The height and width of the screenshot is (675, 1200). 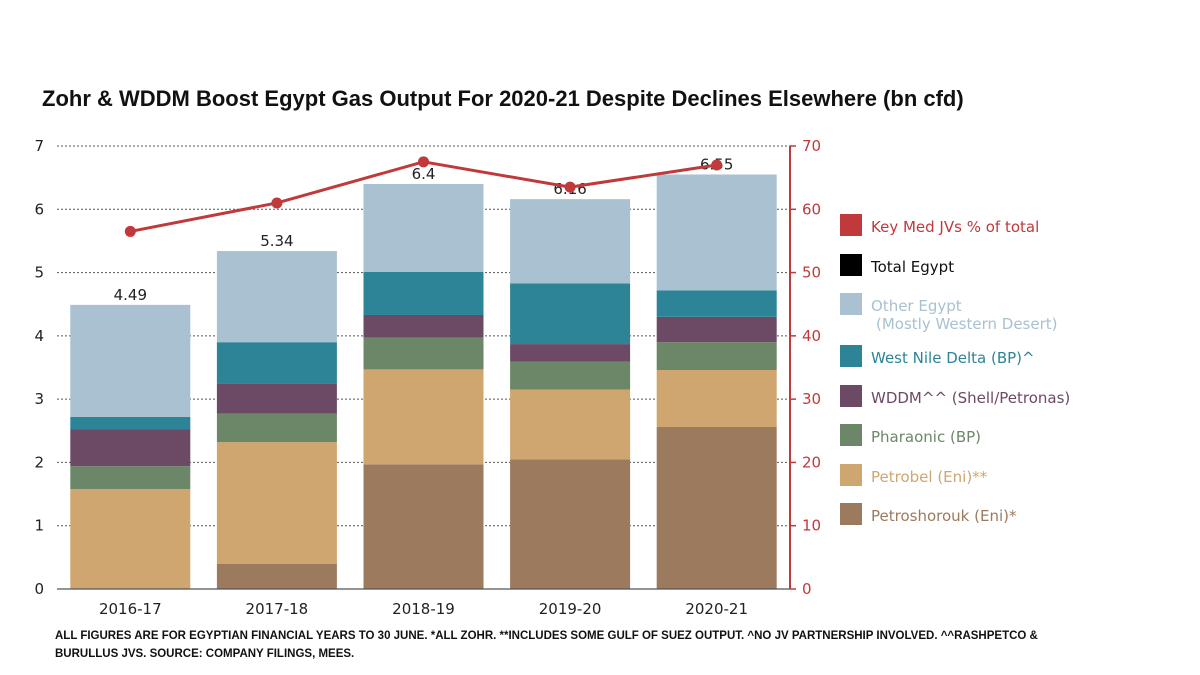 I want to click on legend-label: Petroshorouk (Eni)*, so click(x=944, y=516).